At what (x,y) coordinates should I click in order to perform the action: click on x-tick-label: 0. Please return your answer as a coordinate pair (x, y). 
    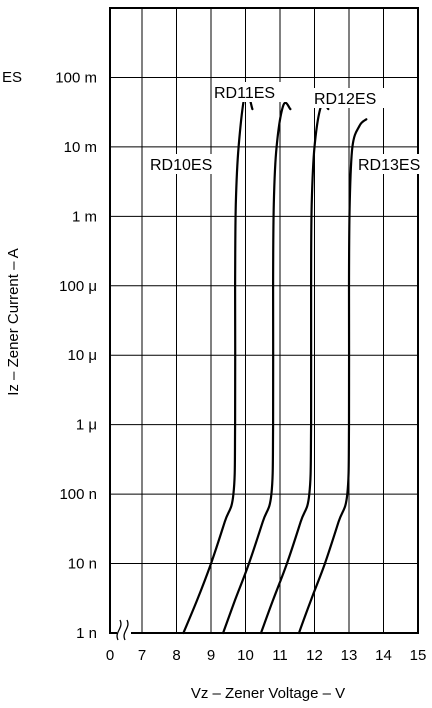
    Looking at the image, I should click on (110, 655).